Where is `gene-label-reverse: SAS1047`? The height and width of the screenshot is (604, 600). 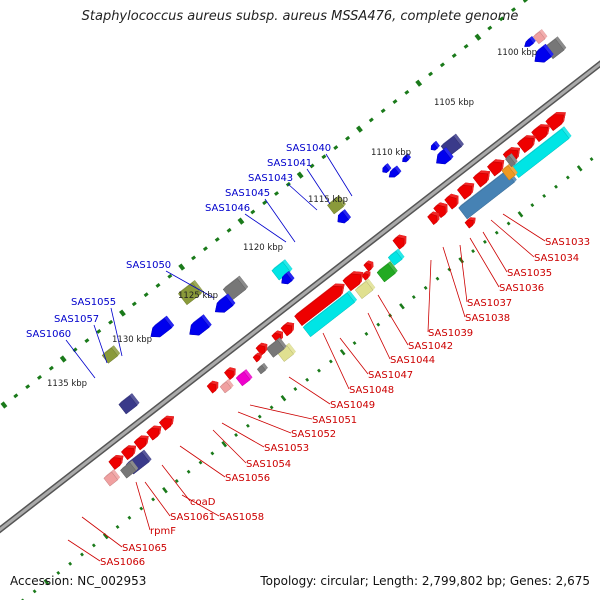
gene-label-reverse: SAS1047 is located at coordinates (390, 375).